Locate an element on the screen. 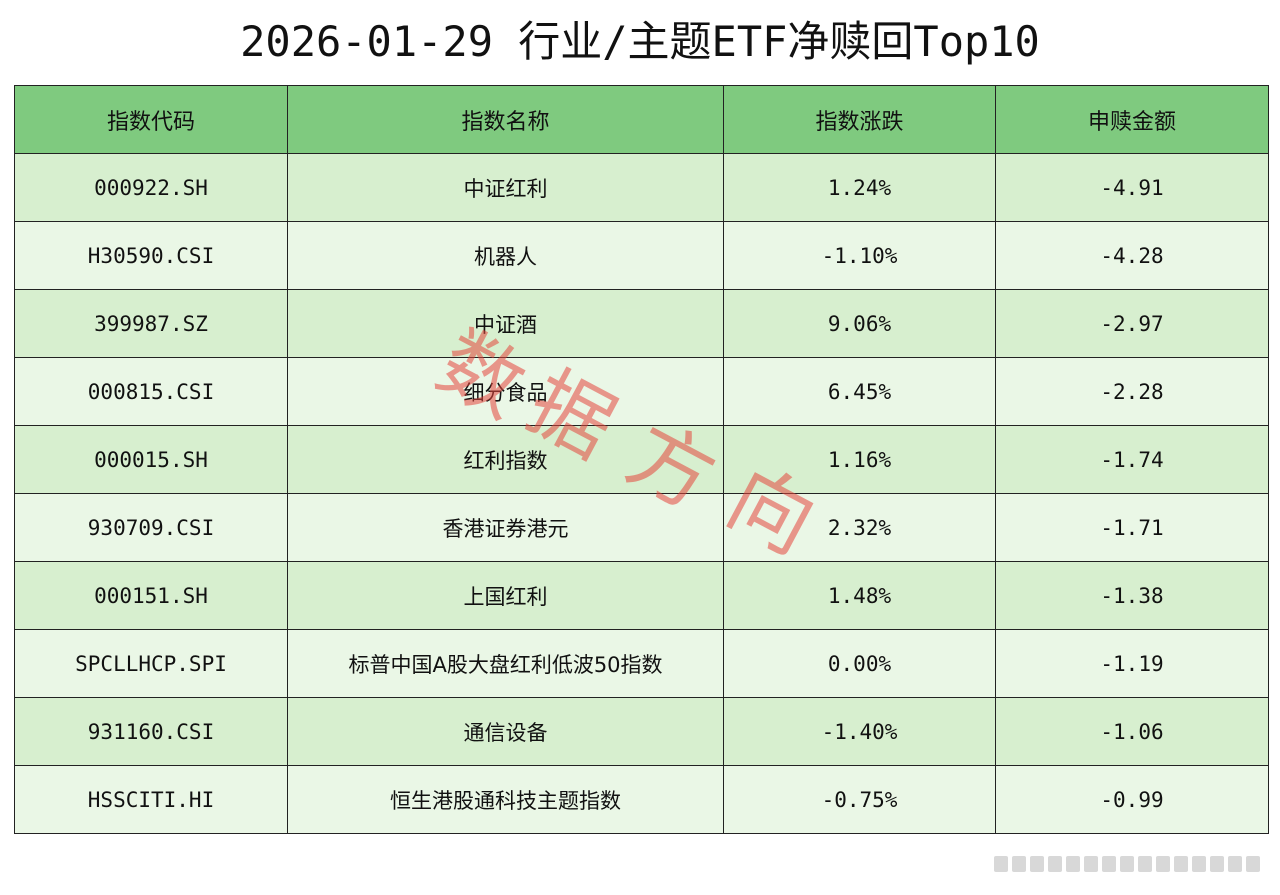  table-row: 931160.CSI 通信设备 -1.40% -1.06 is located at coordinates (641, 731).